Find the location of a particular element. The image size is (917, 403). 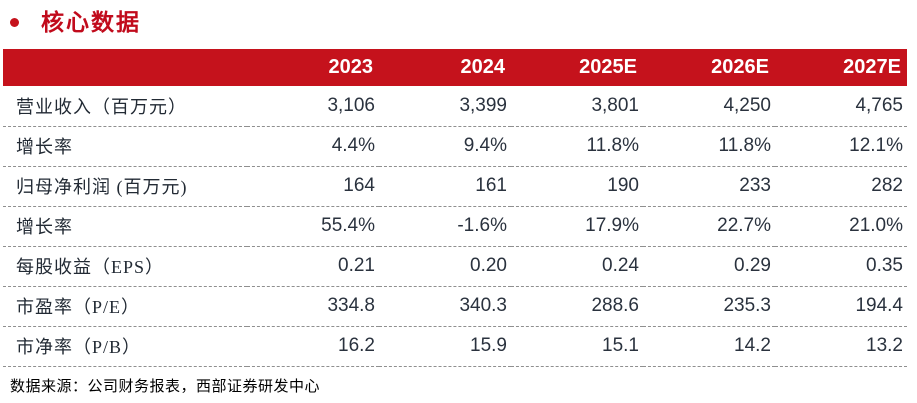

cell-value: 334.8 is located at coordinates (351, 305).